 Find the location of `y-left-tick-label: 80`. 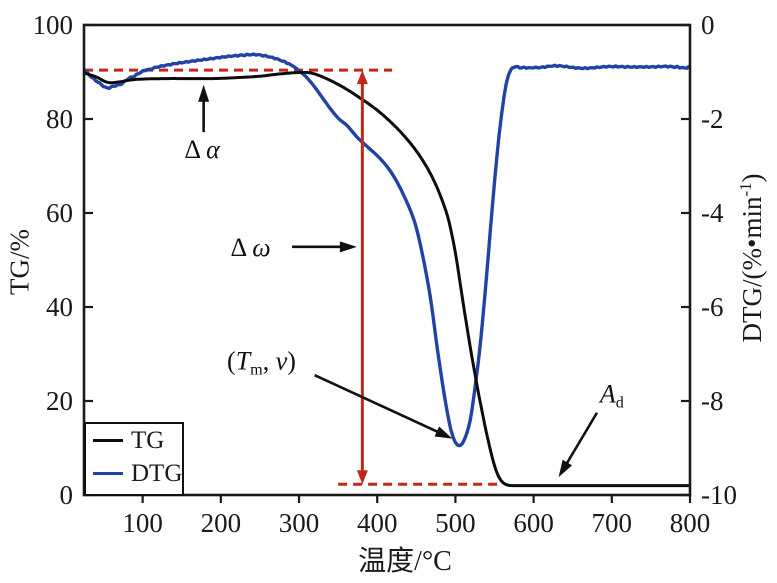

y-left-tick-label: 80 is located at coordinates (59, 119).